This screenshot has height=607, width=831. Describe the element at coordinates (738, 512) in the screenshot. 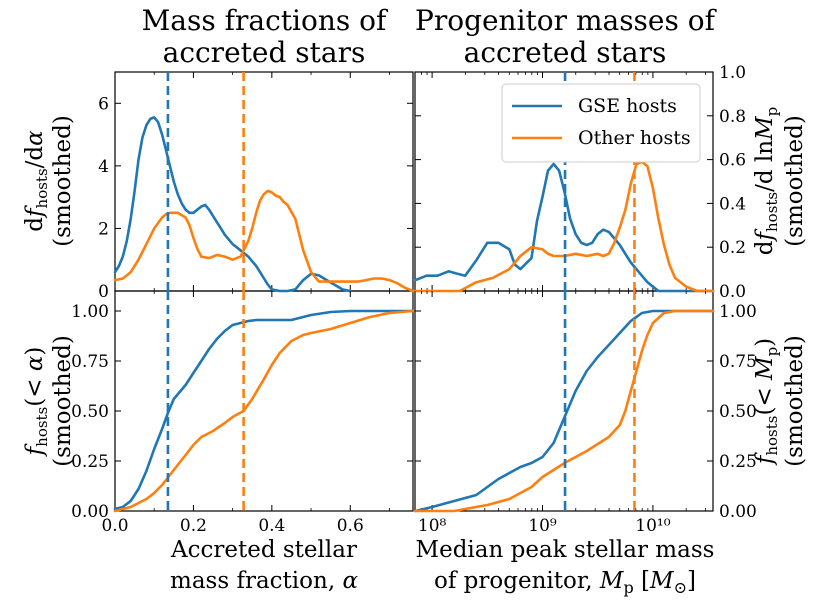

I see `panel-bottom-right-ytick-label: 0.00` at that location.